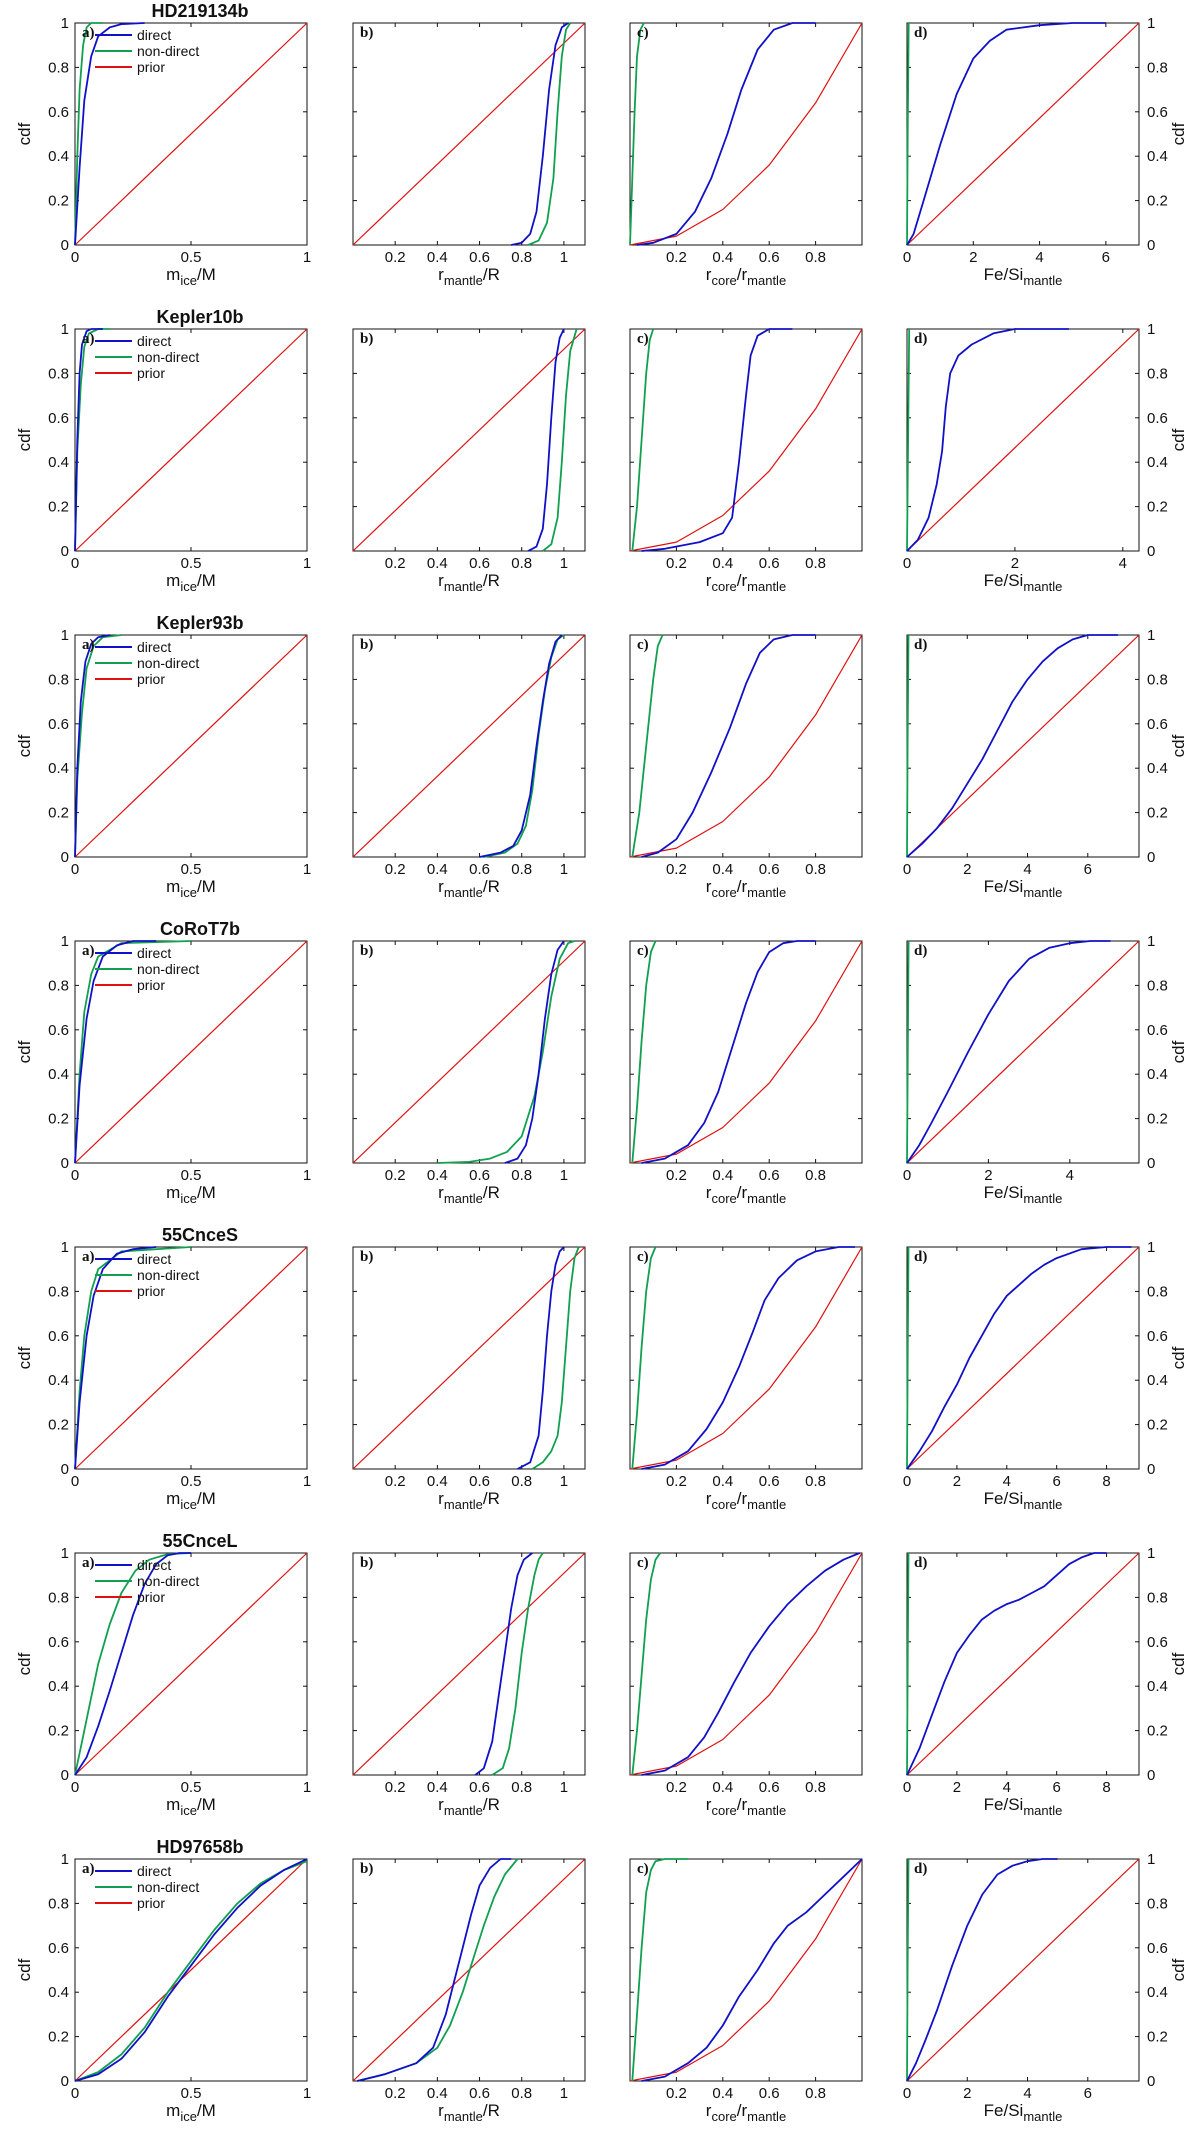 Image resolution: width=1200 pixels, height=2134 pixels. What do you see at coordinates (168, 1581) in the screenshot?
I see `legend-entry: non-direct` at bounding box center [168, 1581].